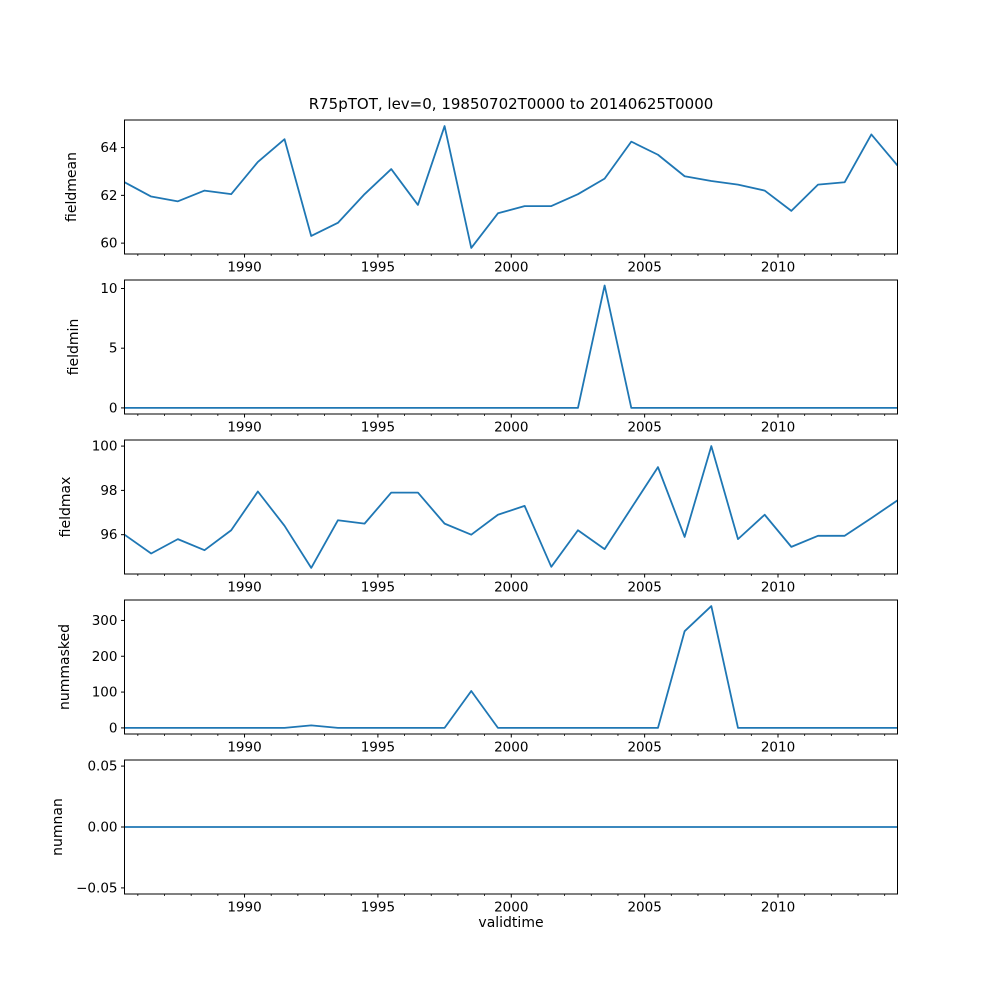 This screenshot has width=1000, height=1004. I want to click on data-line-fieldmin, so click(511, 346).